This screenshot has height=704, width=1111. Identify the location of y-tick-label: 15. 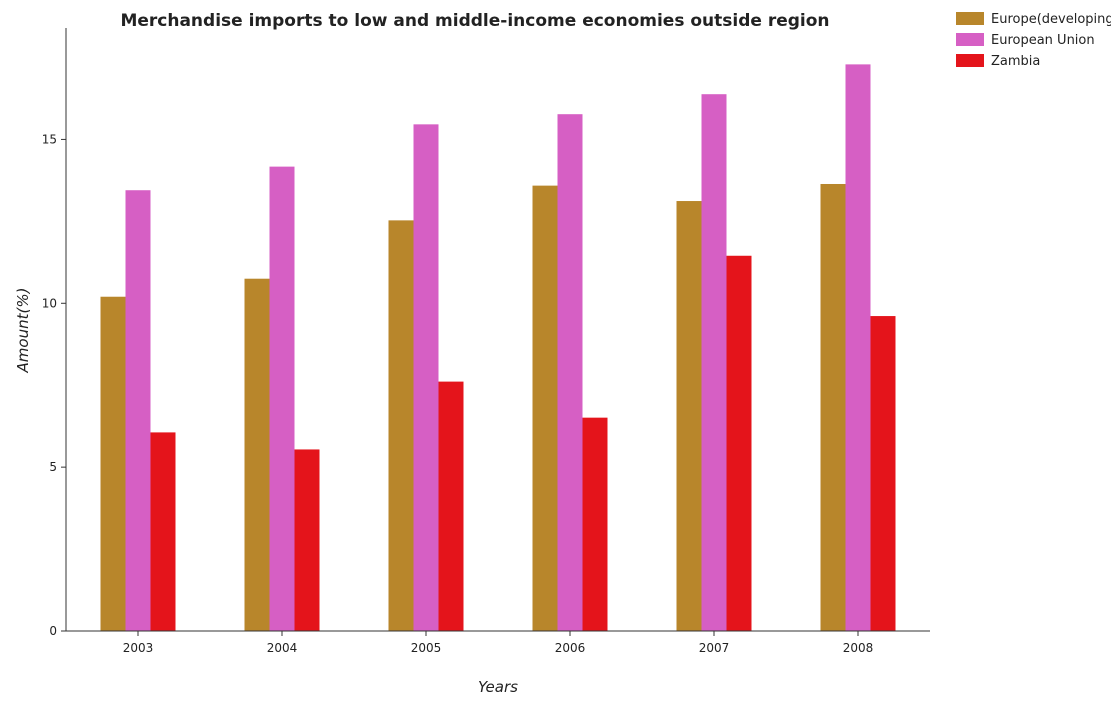
(49, 139).